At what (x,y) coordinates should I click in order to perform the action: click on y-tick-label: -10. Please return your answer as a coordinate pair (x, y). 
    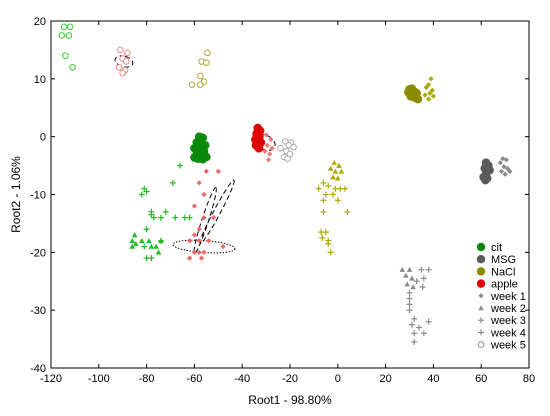
    Looking at the image, I should click on (38, 196).